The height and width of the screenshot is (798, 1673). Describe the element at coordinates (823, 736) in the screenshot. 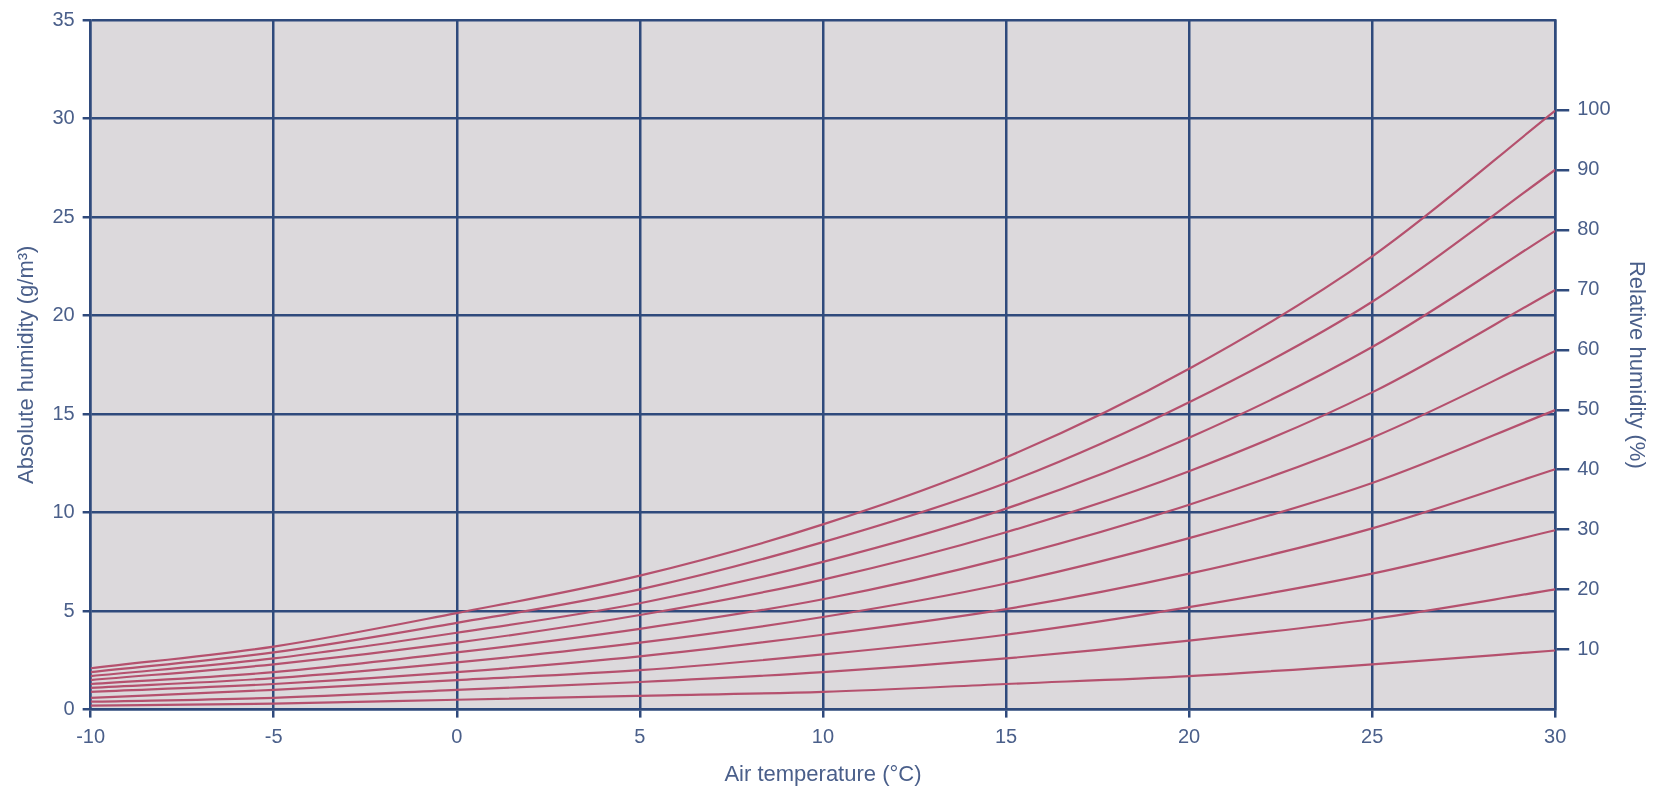

I see `x-tick-label: 10` at that location.